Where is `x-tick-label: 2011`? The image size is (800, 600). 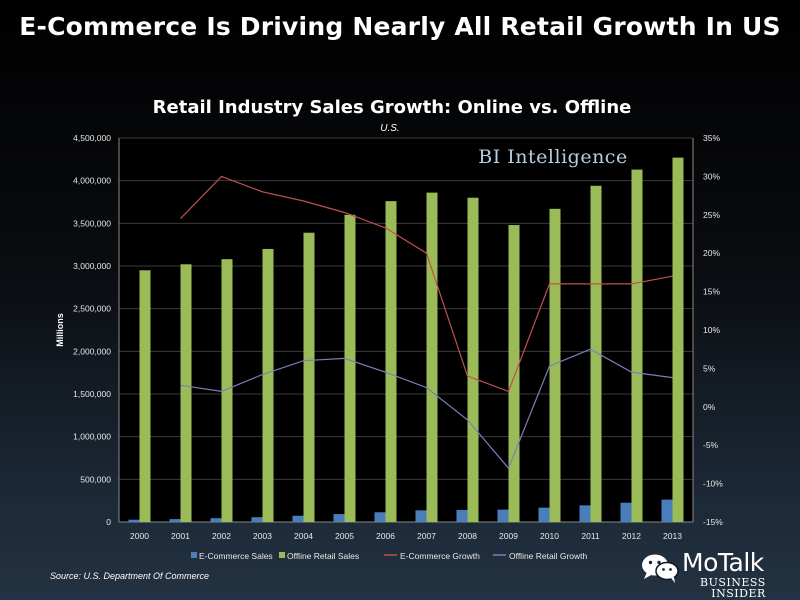
x-tick-label: 2011 is located at coordinates (590, 536).